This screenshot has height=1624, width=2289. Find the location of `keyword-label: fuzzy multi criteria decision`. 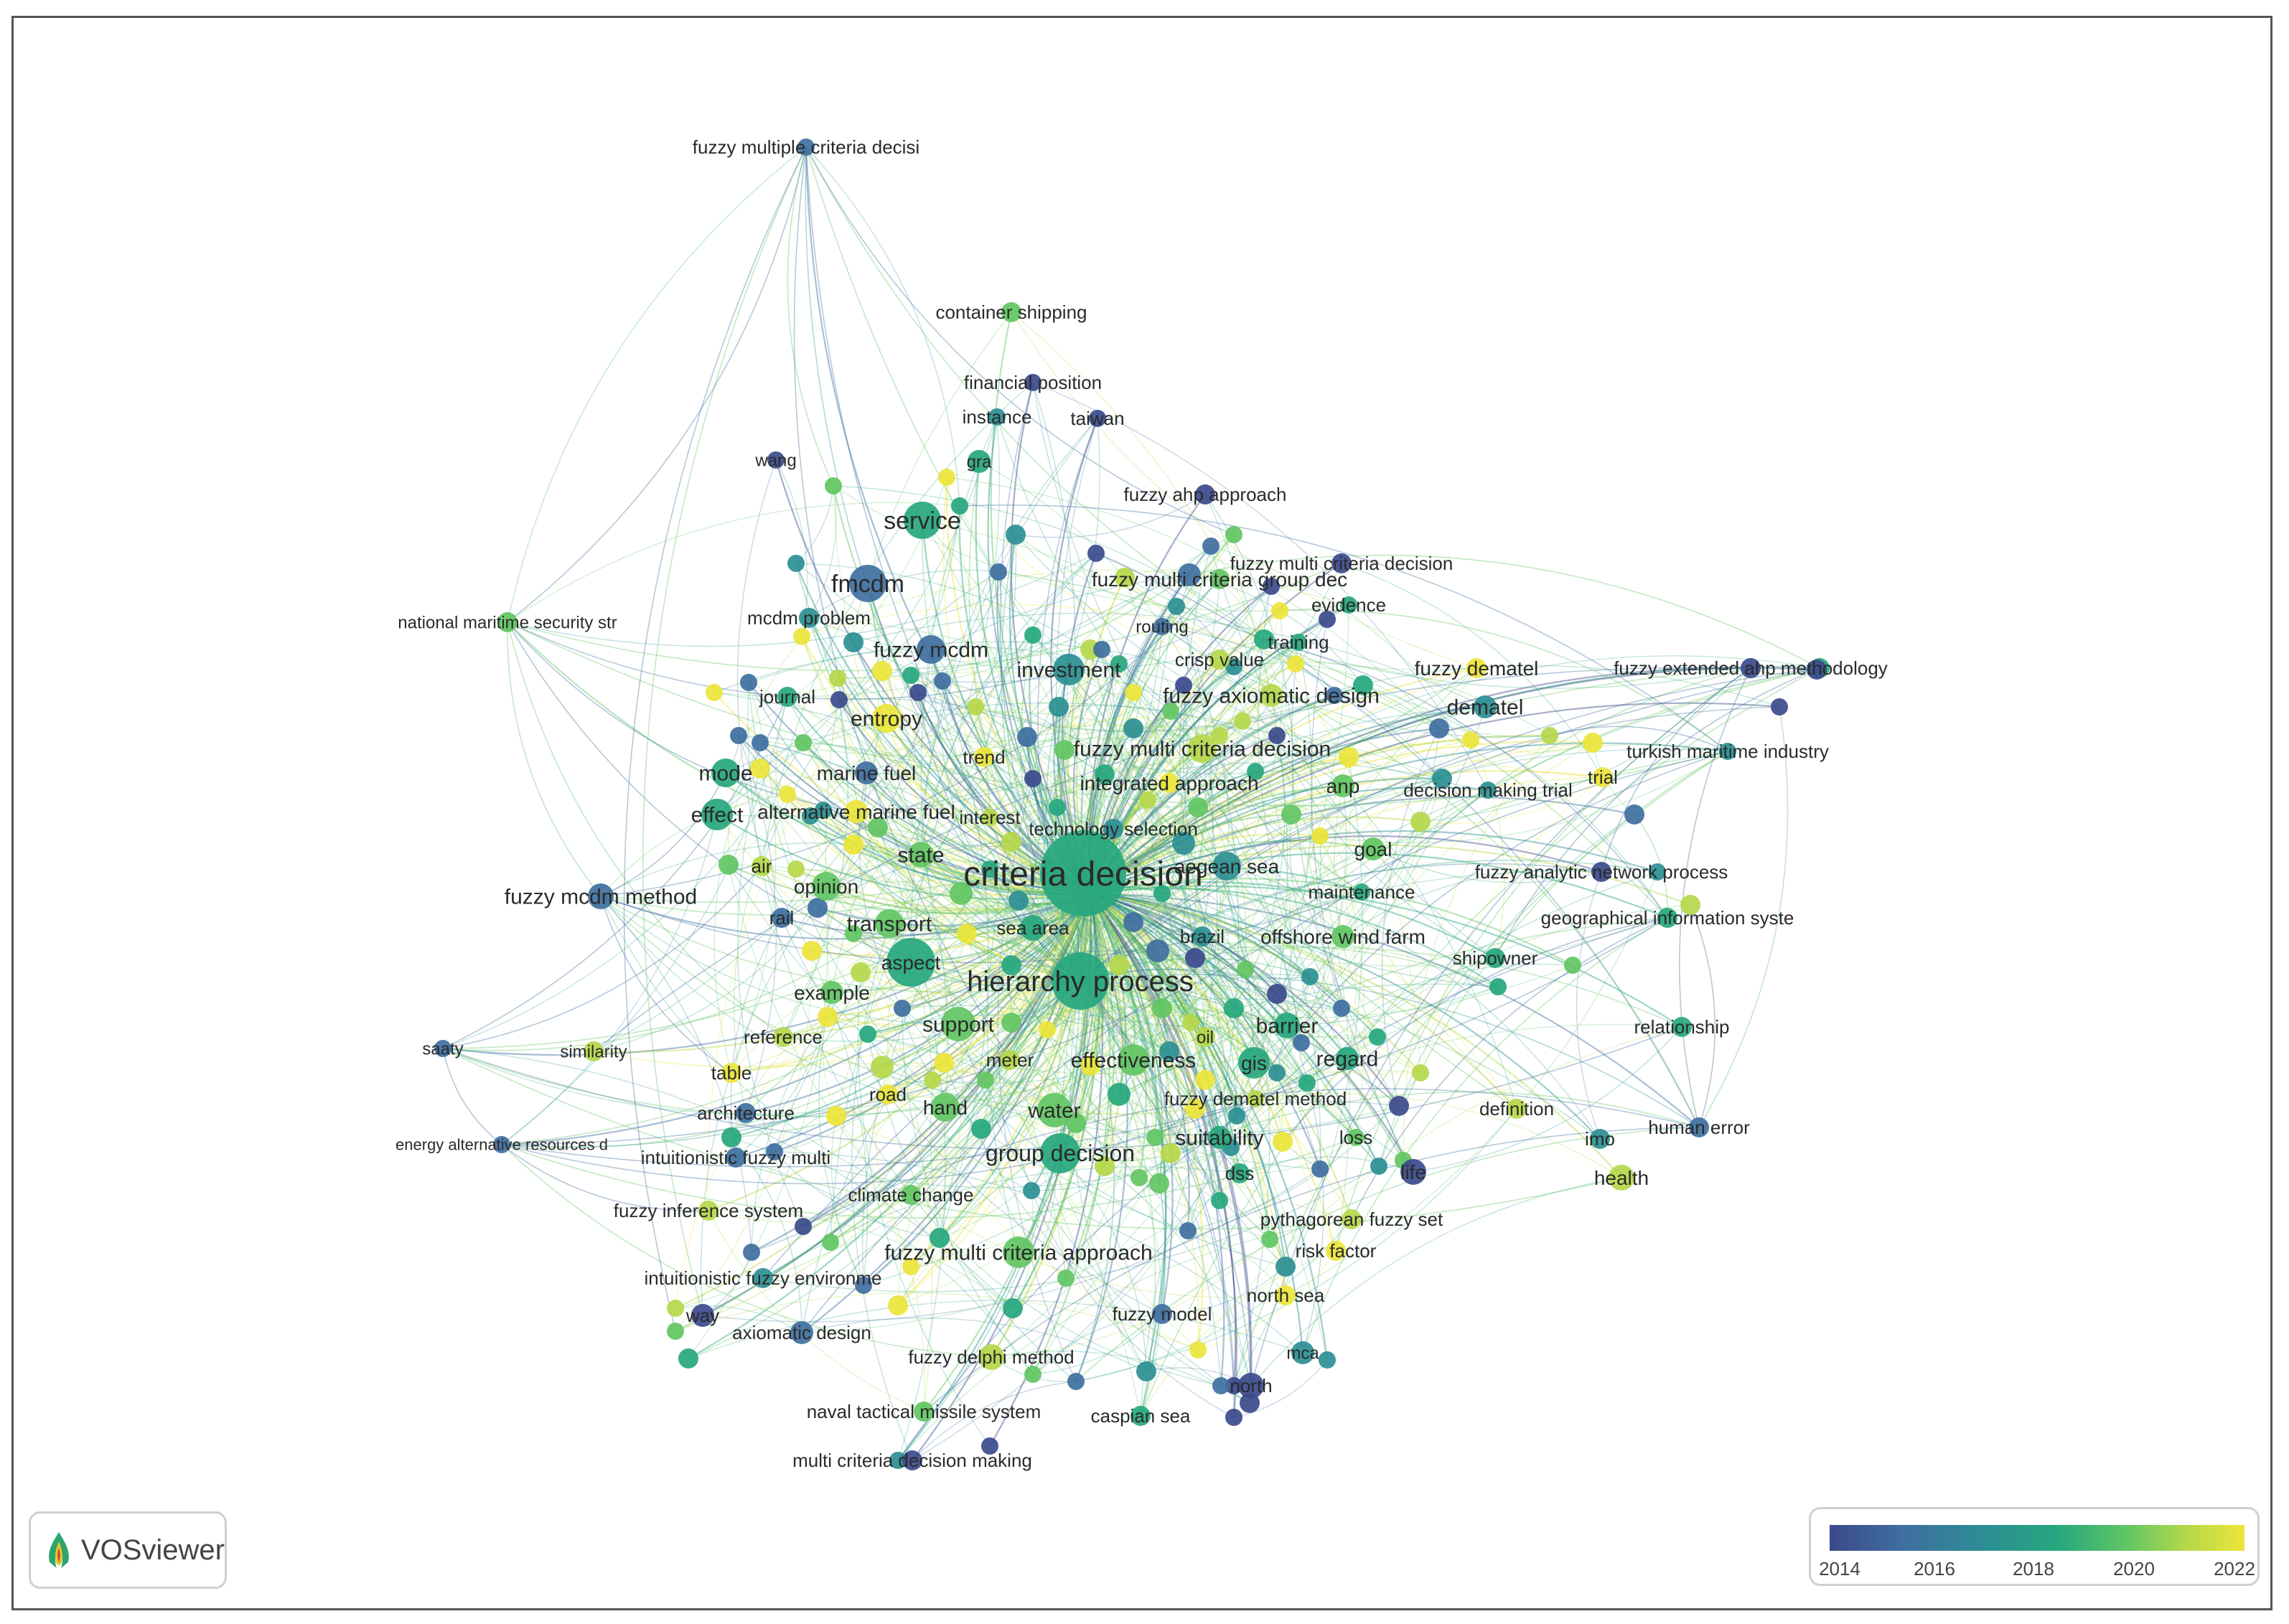

keyword-label: fuzzy multi criteria decision is located at coordinates (1342, 563).